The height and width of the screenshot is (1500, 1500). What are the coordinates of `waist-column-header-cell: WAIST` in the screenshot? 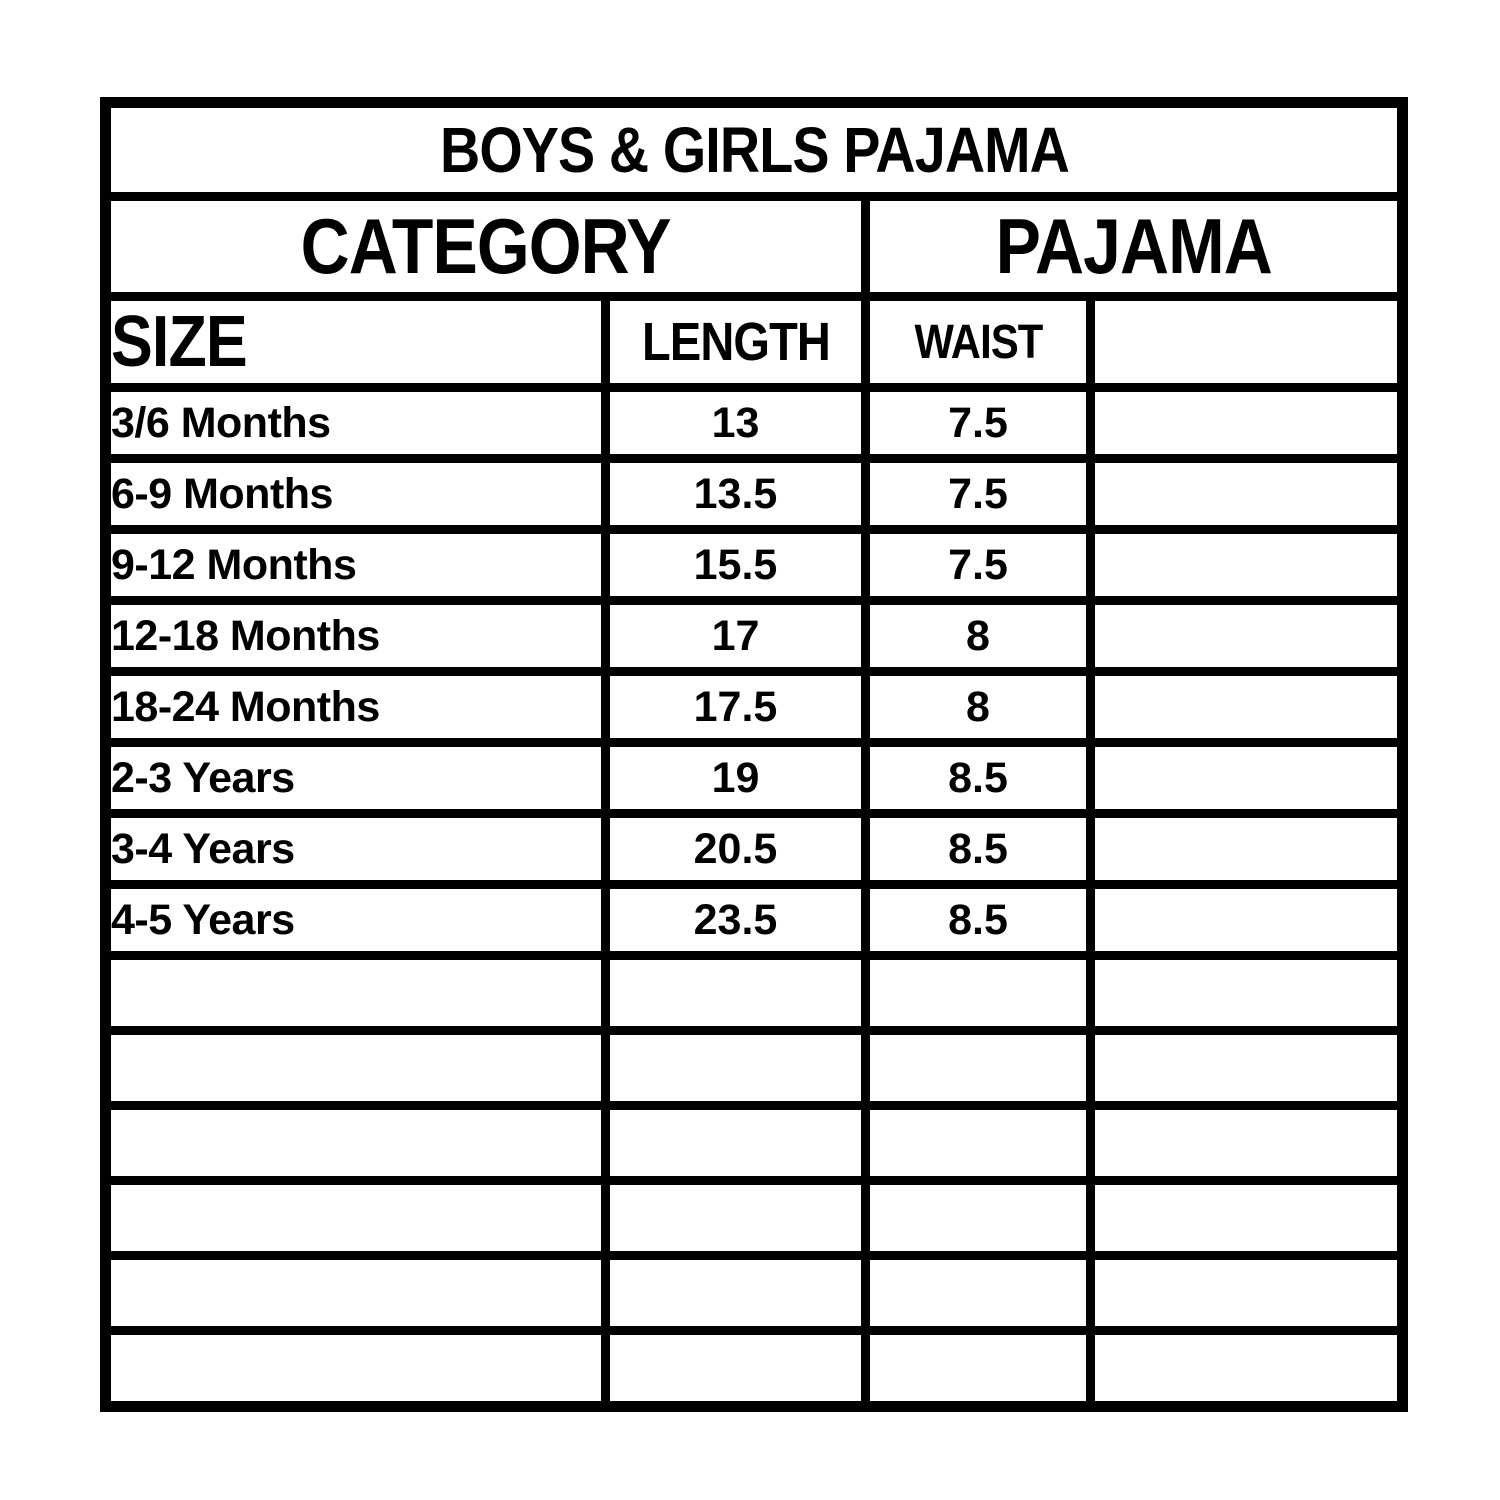 It's located at (978, 342).